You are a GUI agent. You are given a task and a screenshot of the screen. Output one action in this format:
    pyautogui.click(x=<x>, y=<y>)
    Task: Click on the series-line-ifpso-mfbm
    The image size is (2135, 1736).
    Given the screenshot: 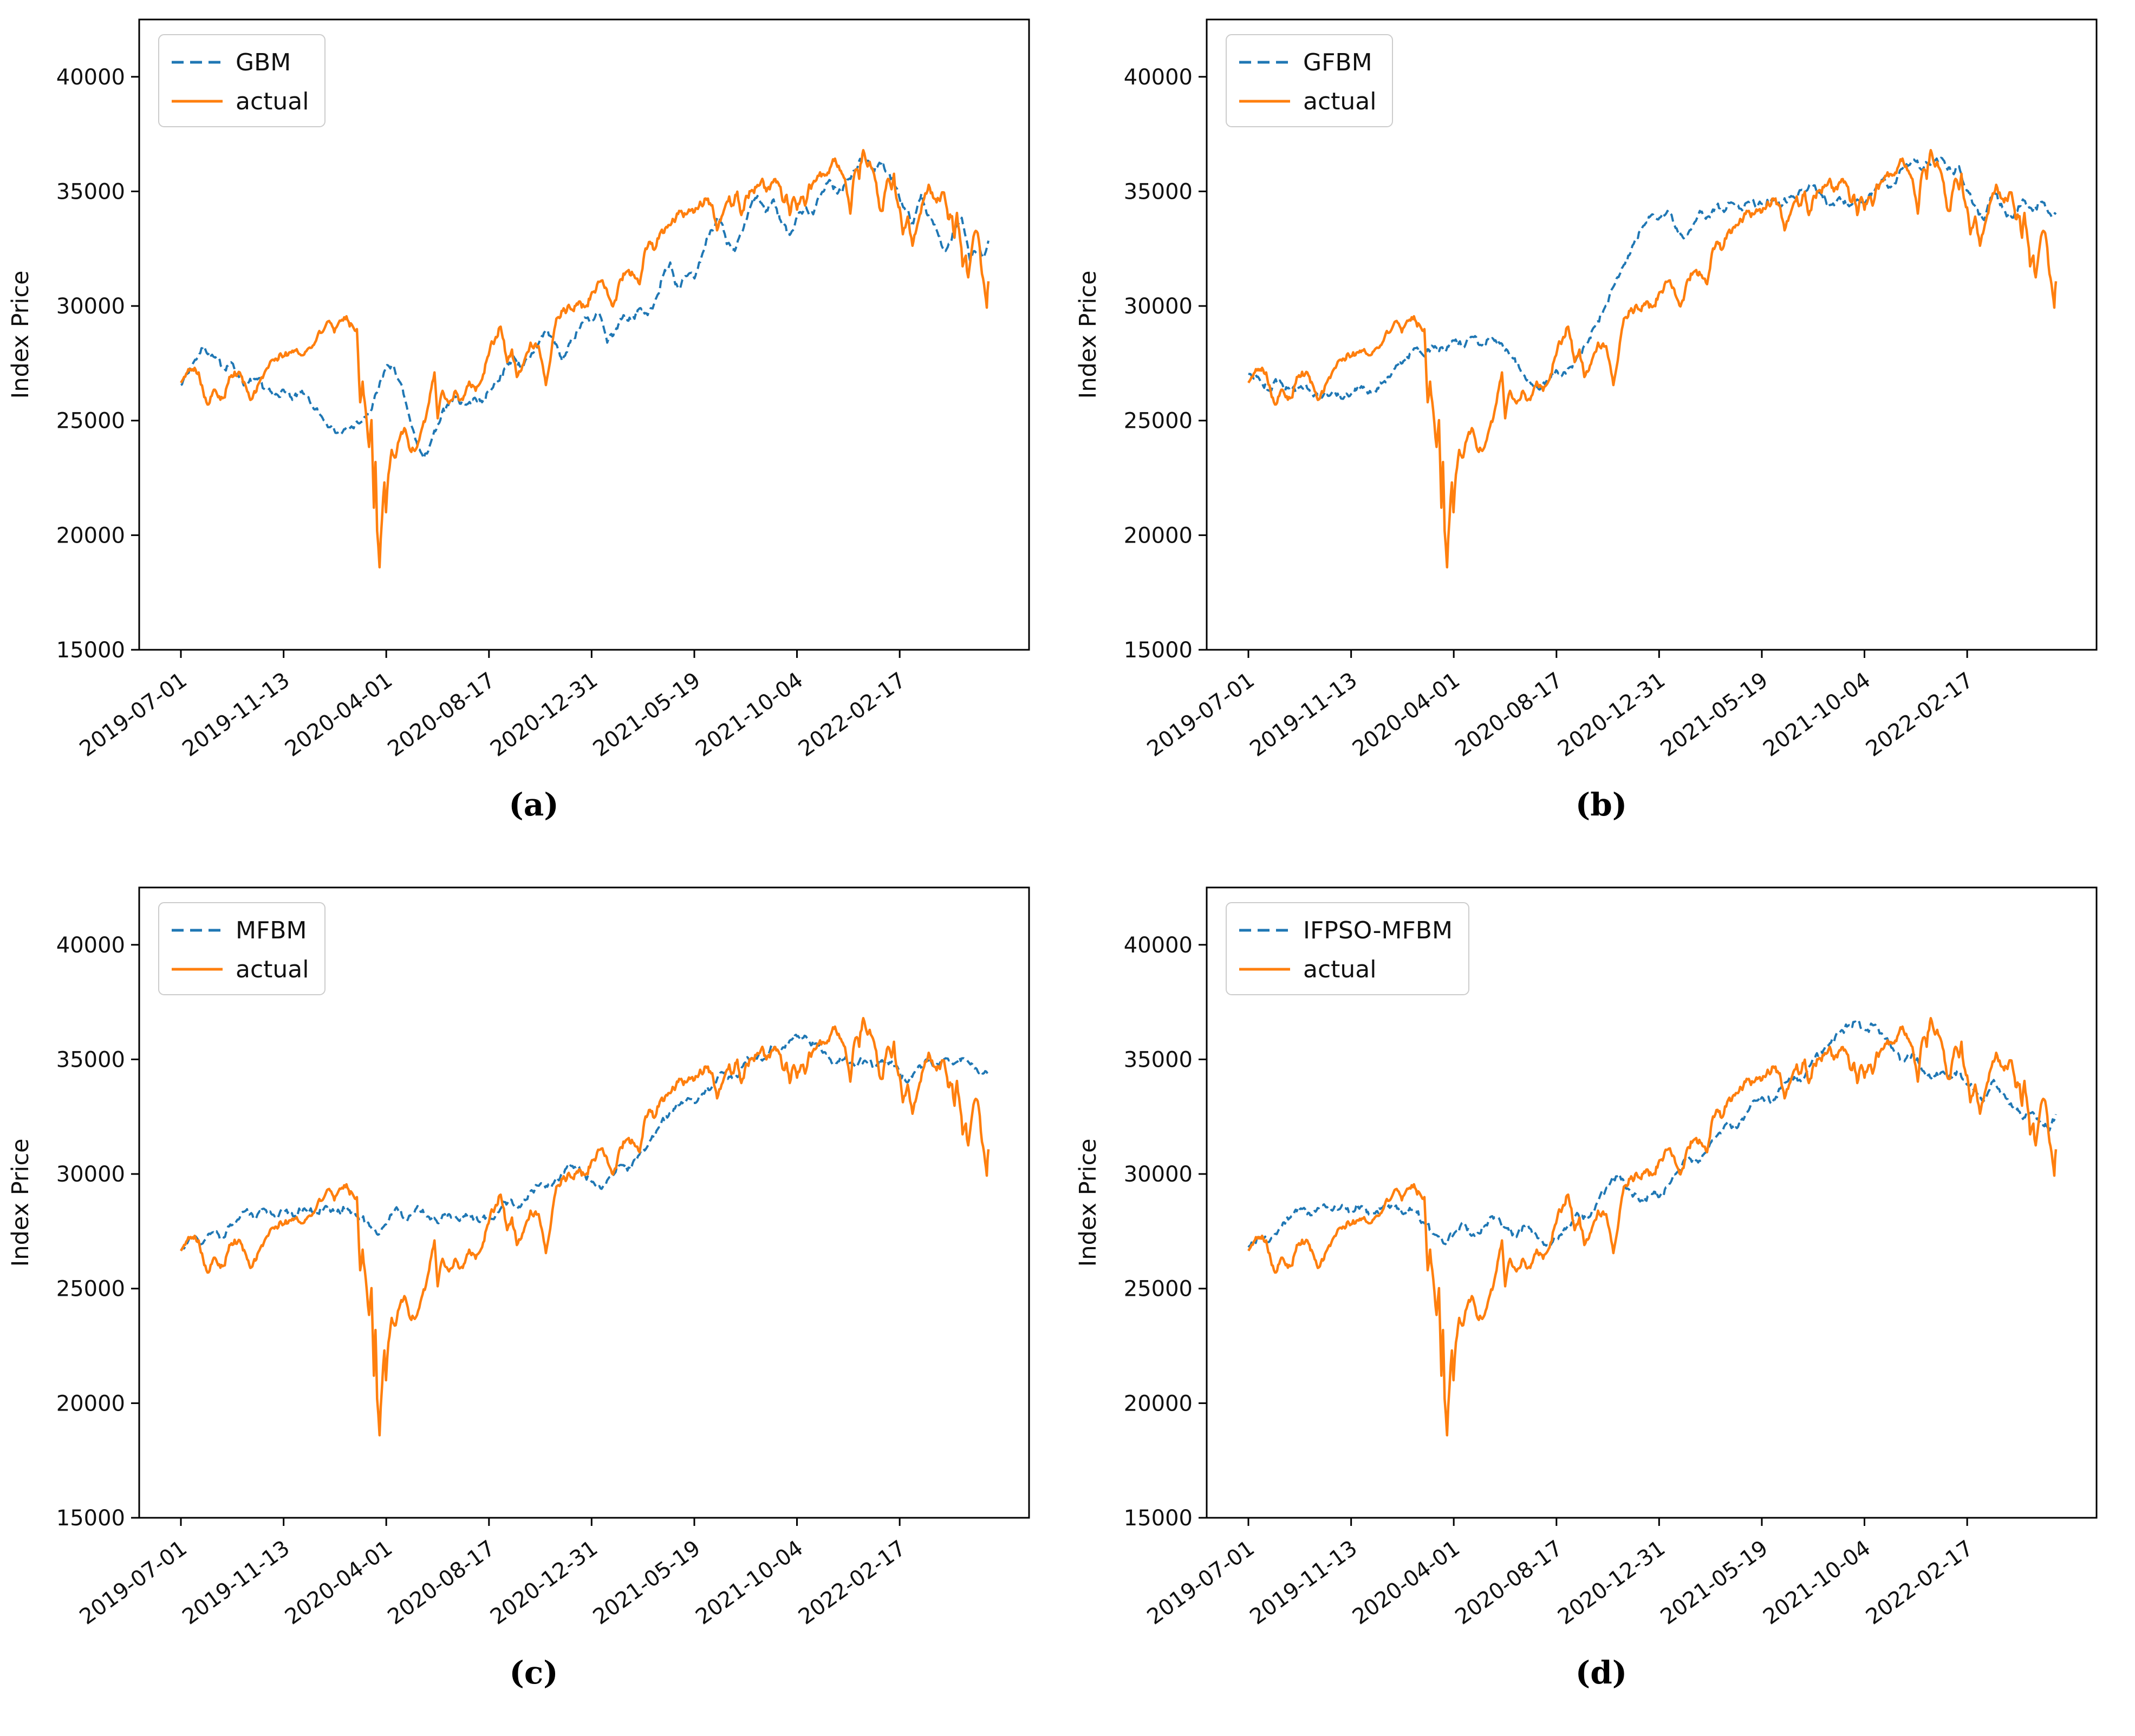 What is the action you would take?
    pyautogui.click(x=1652, y=1134)
    